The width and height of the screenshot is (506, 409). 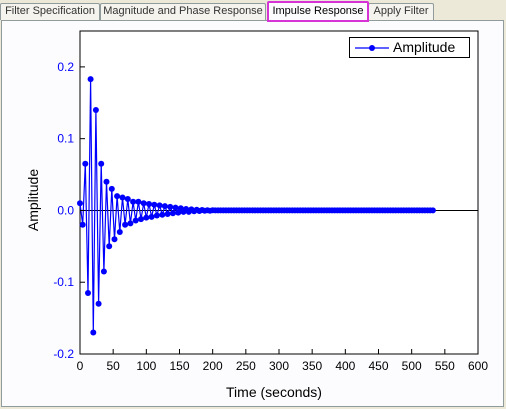 What do you see at coordinates (65, 139) in the screenshot?
I see `y-tick-label: 0.1` at bounding box center [65, 139].